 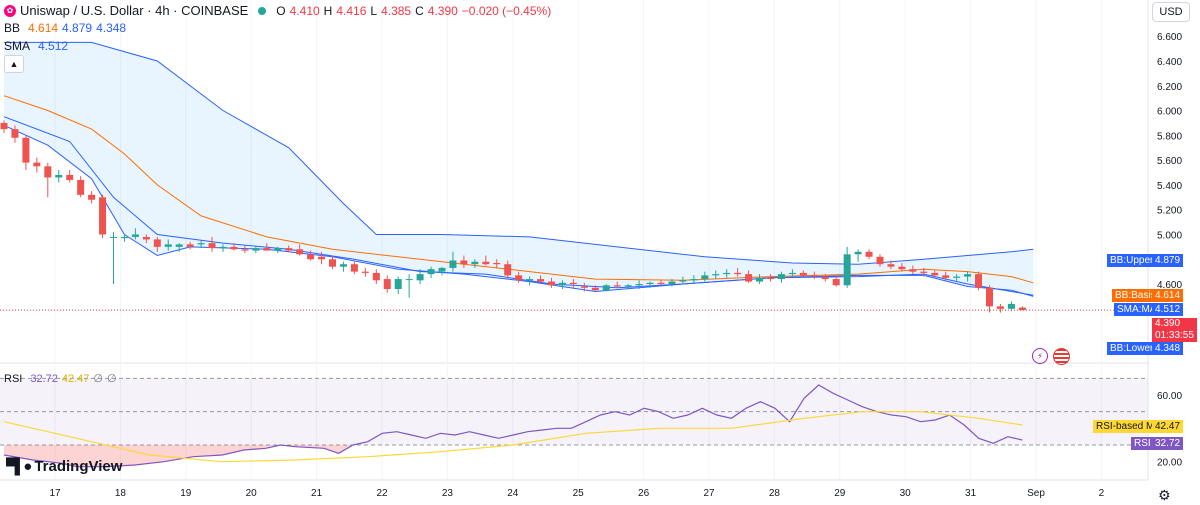 I want to click on lightning-icon: ⚡, so click(x=1040, y=356).